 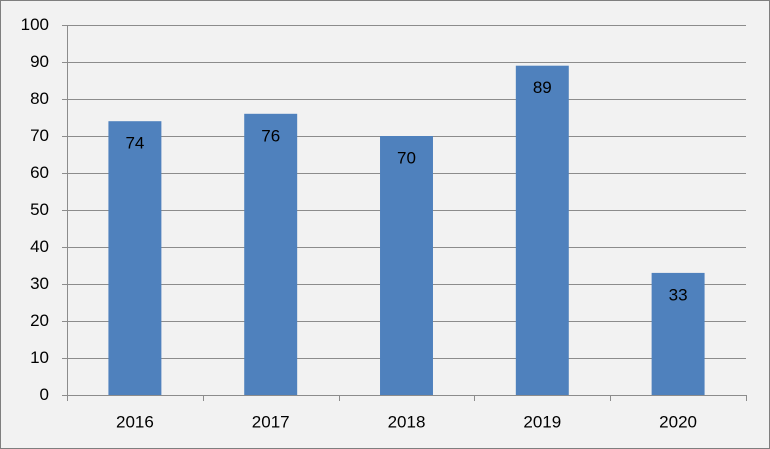 I want to click on y-tick-label: 20, so click(x=39, y=320).